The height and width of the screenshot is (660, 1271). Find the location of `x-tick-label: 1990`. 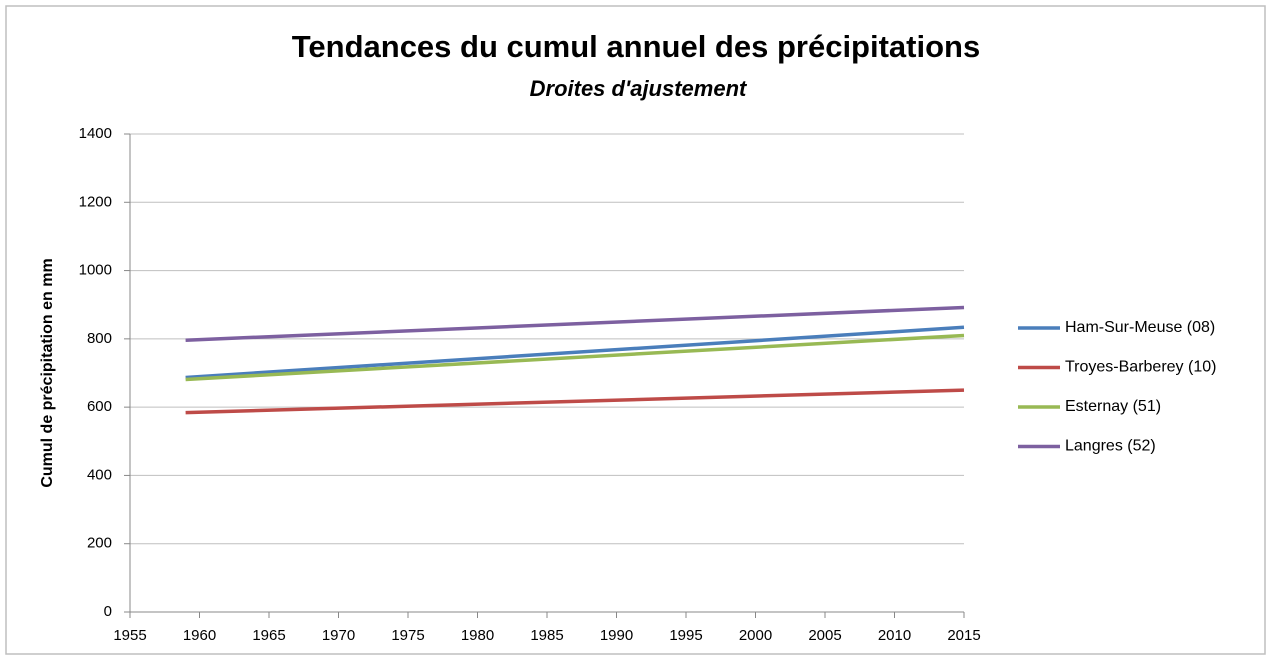

x-tick-label: 1990 is located at coordinates (616, 635).